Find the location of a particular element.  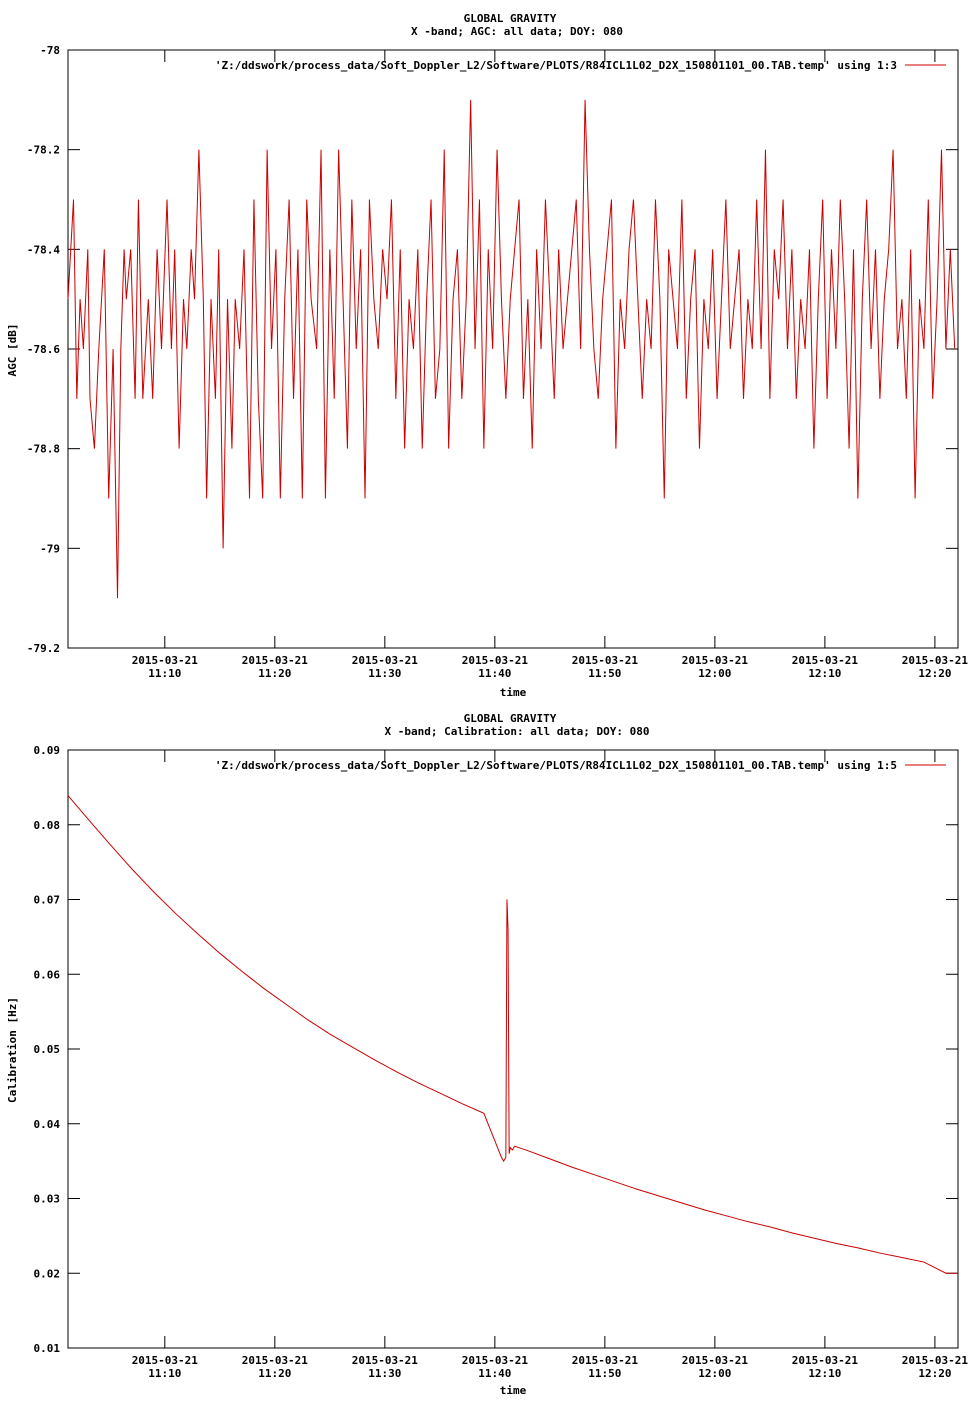

calibration-ytick-label: 0.08 is located at coordinates (47, 825).